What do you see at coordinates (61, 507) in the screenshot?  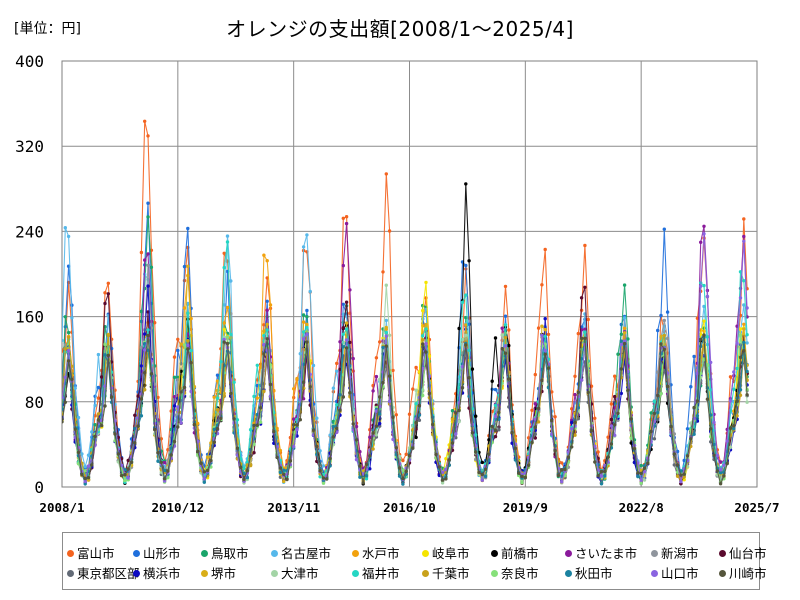 I see `x-tick-label: 2008/1` at bounding box center [61, 507].